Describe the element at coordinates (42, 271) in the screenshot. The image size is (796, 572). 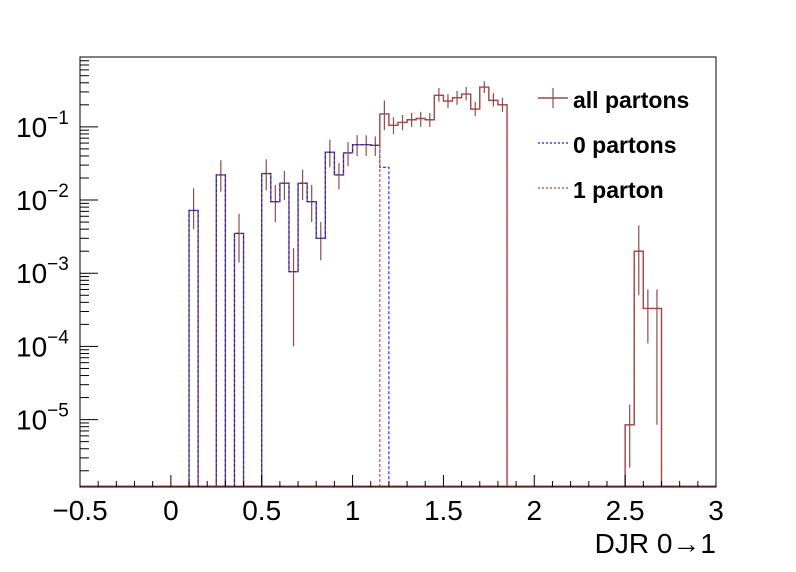
I see `y-tick-label: 10⁻³` at that location.